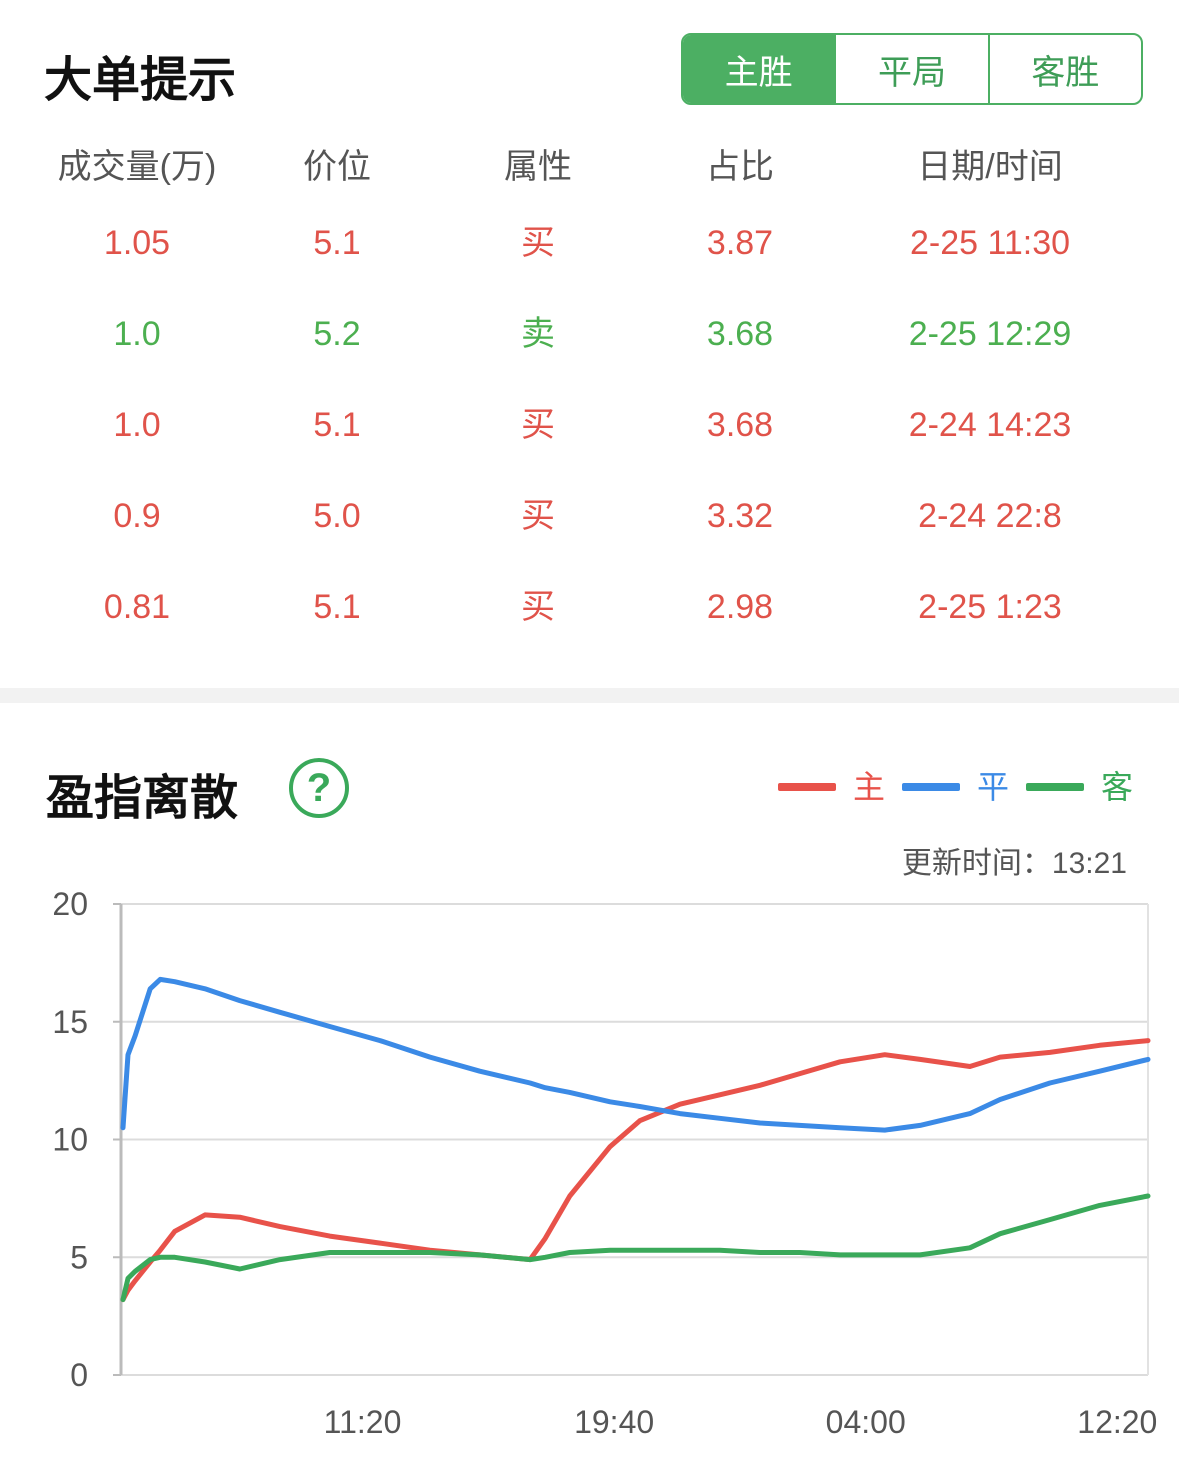  Describe the element at coordinates (538, 167) in the screenshot. I see `col-header-side: 属性` at that location.